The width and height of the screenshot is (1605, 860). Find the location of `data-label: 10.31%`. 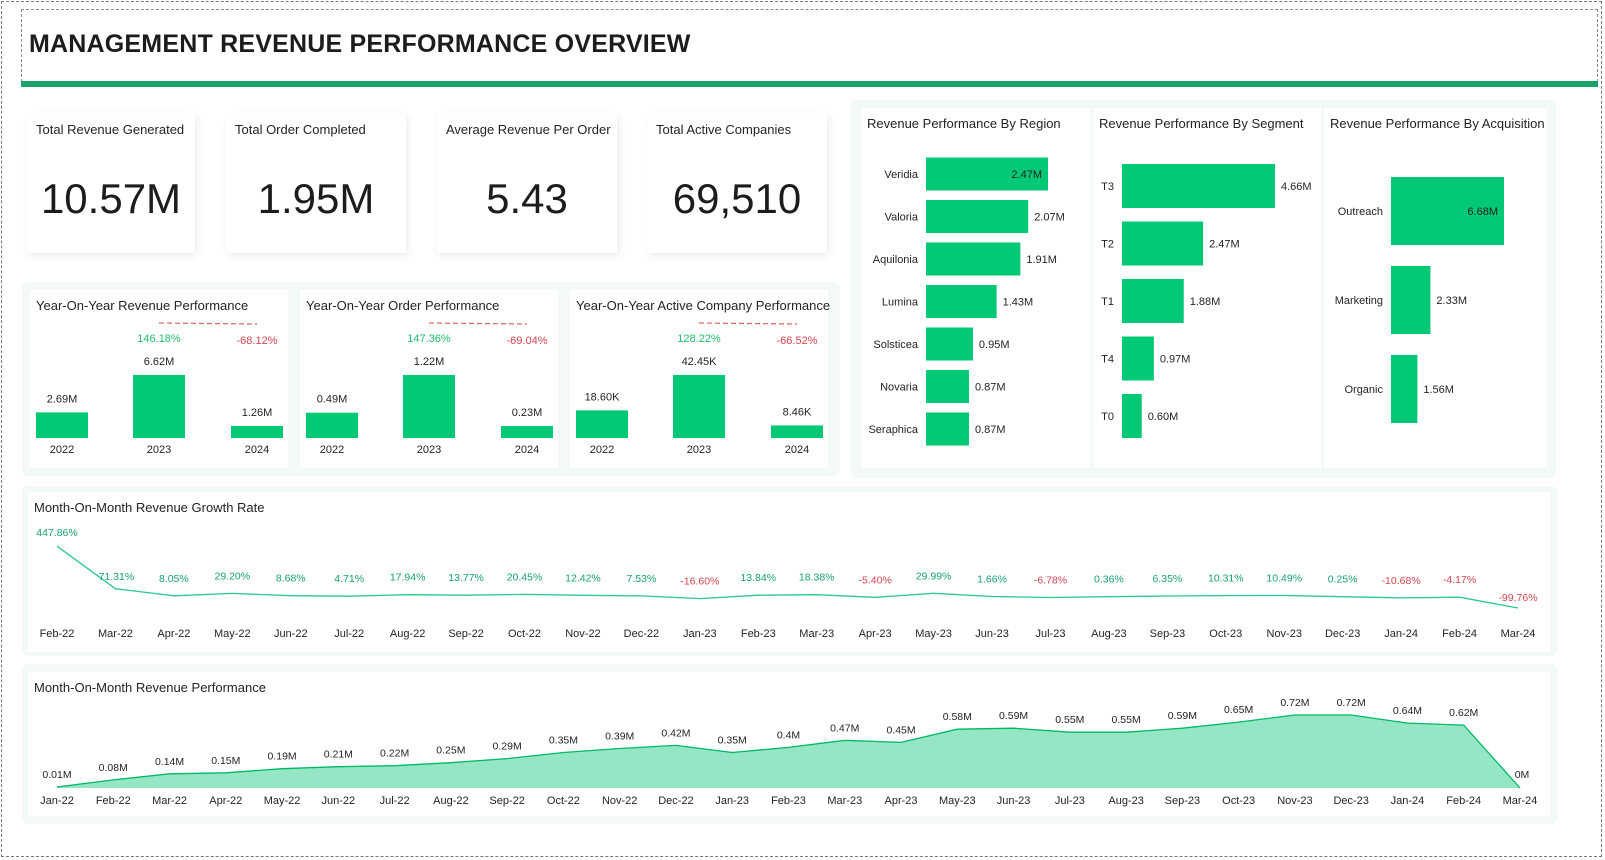

data-label: 10.31% is located at coordinates (1226, 579).